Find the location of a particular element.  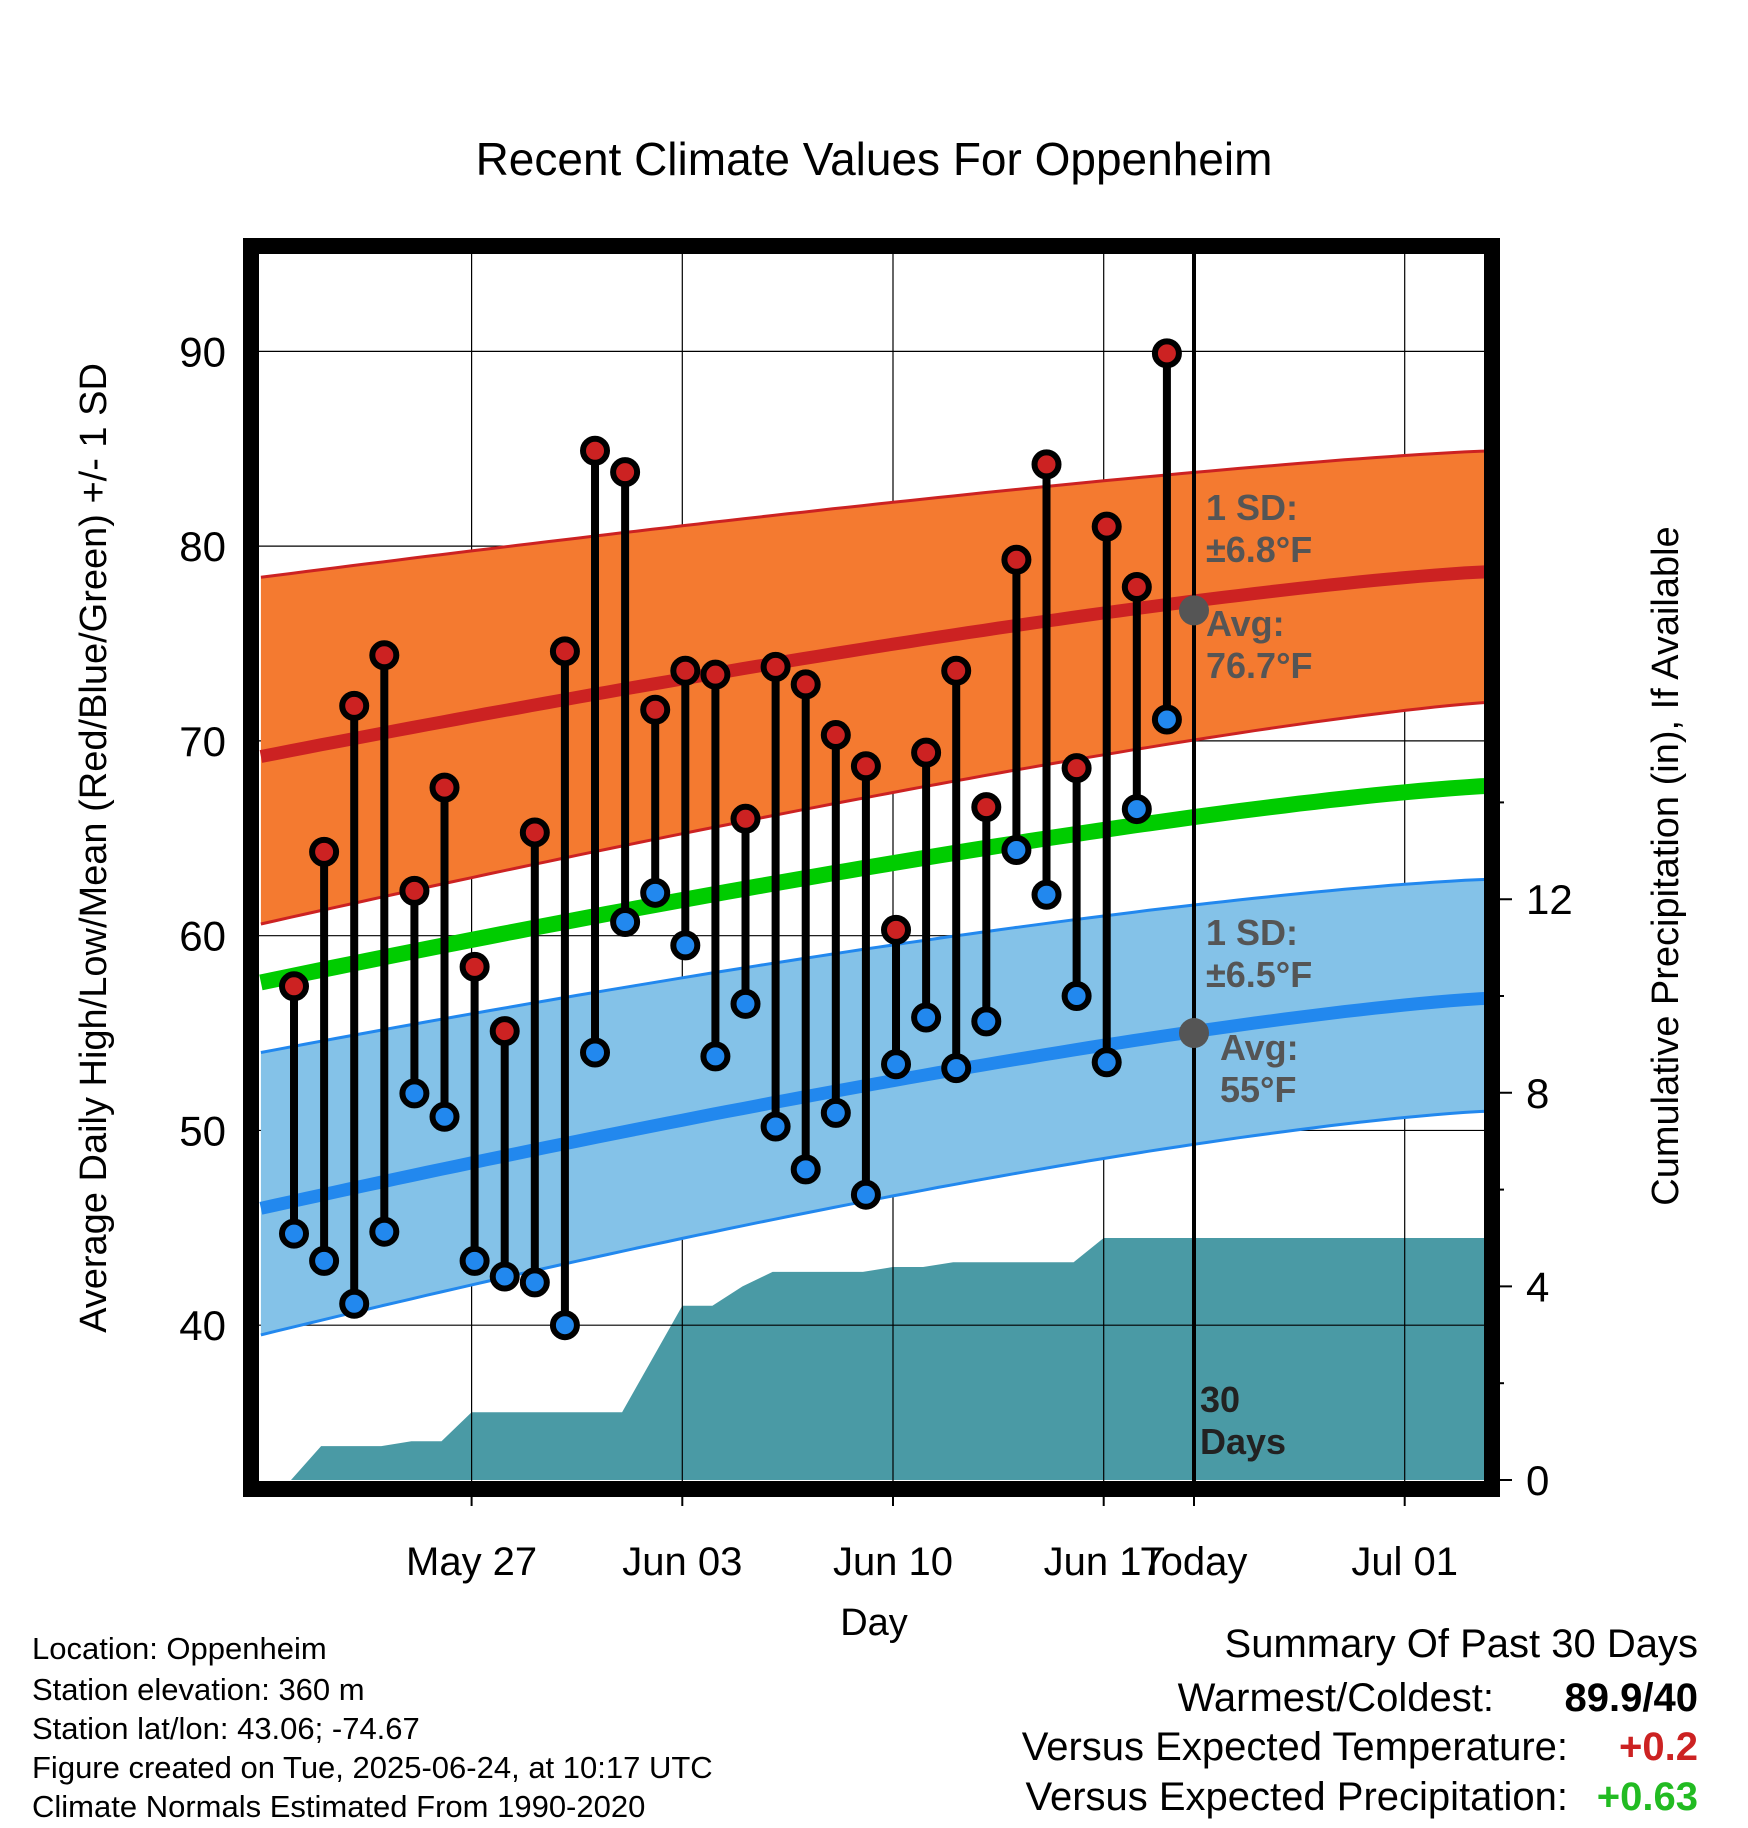

x-tick-label: Jul 01 is located at coordinates (1404, 1562).